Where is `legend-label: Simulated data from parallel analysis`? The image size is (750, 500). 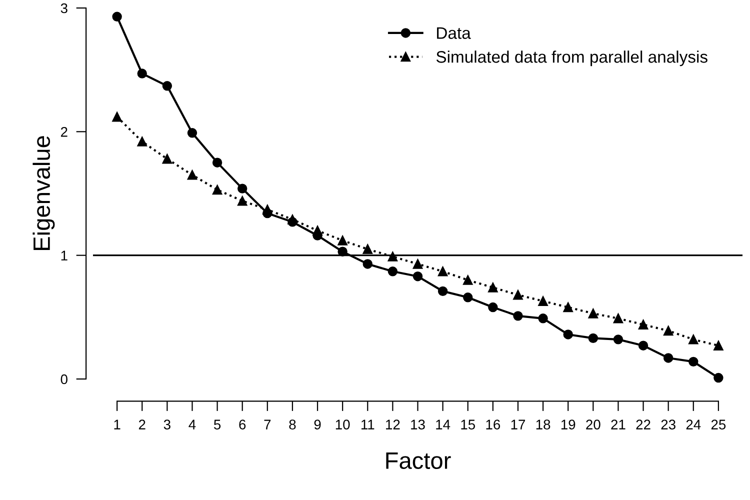
legend-label: Simulated data from parallel analysis is located at coordinates (572, 58).